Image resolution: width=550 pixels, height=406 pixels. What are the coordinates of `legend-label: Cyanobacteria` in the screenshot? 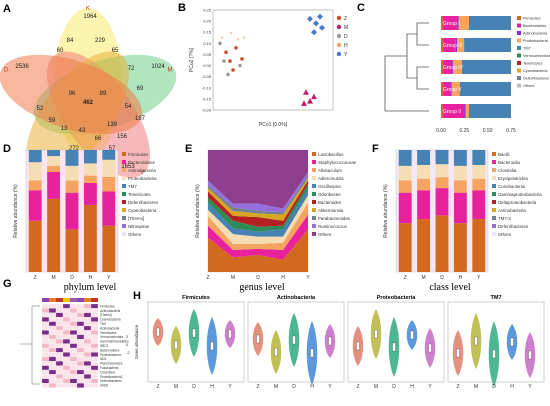 It's located at (535, 71).